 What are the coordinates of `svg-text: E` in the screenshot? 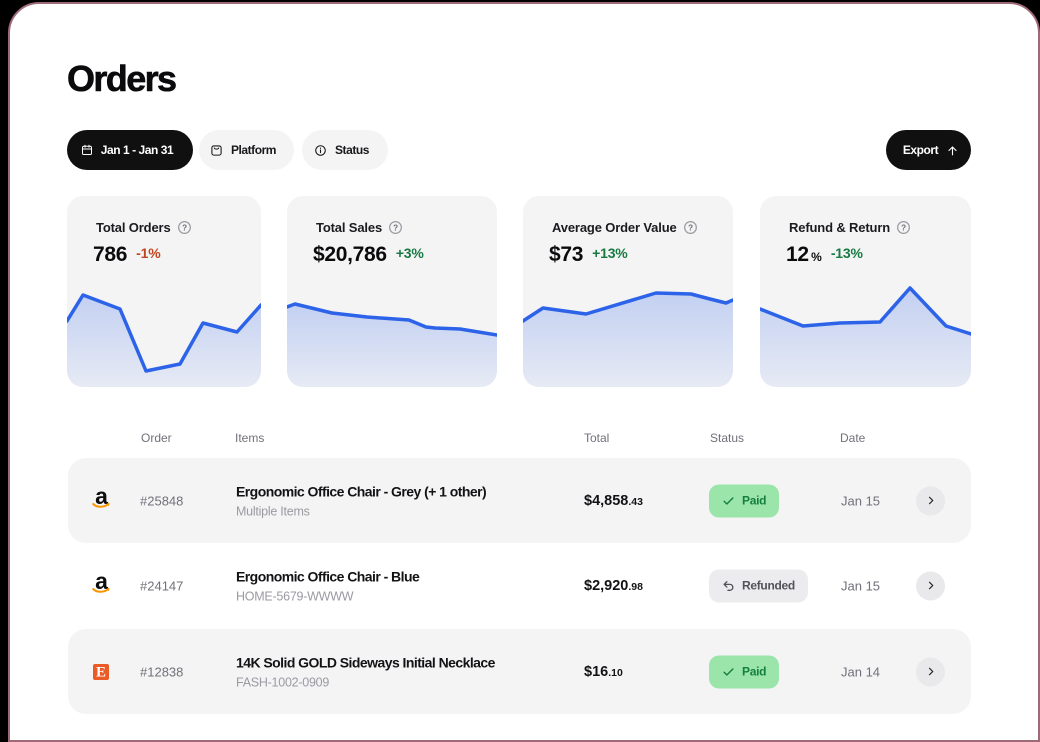 It's located at (101, 672).